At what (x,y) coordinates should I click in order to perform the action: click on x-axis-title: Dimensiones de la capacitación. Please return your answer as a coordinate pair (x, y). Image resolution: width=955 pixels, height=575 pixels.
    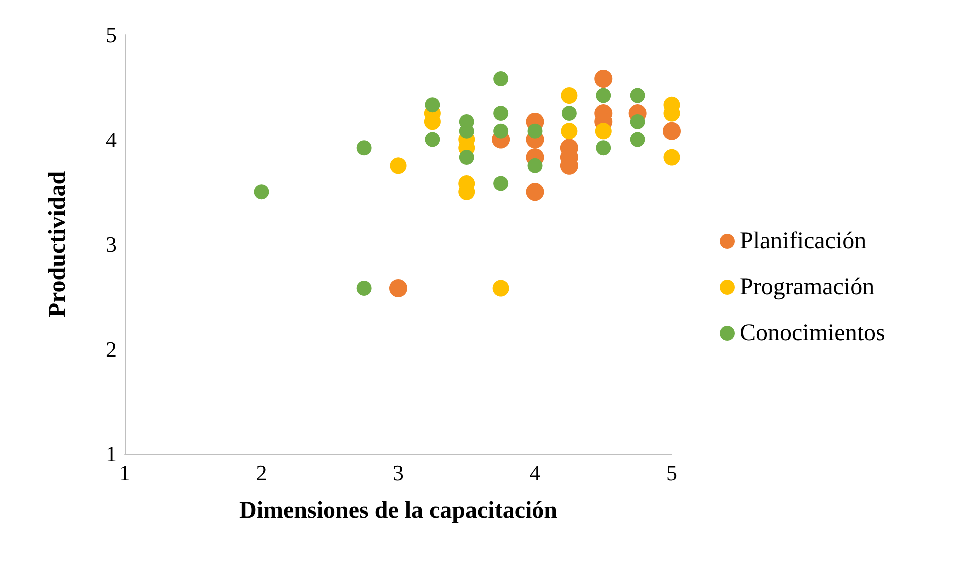
    Looking at the image, I should click on (399, 511).